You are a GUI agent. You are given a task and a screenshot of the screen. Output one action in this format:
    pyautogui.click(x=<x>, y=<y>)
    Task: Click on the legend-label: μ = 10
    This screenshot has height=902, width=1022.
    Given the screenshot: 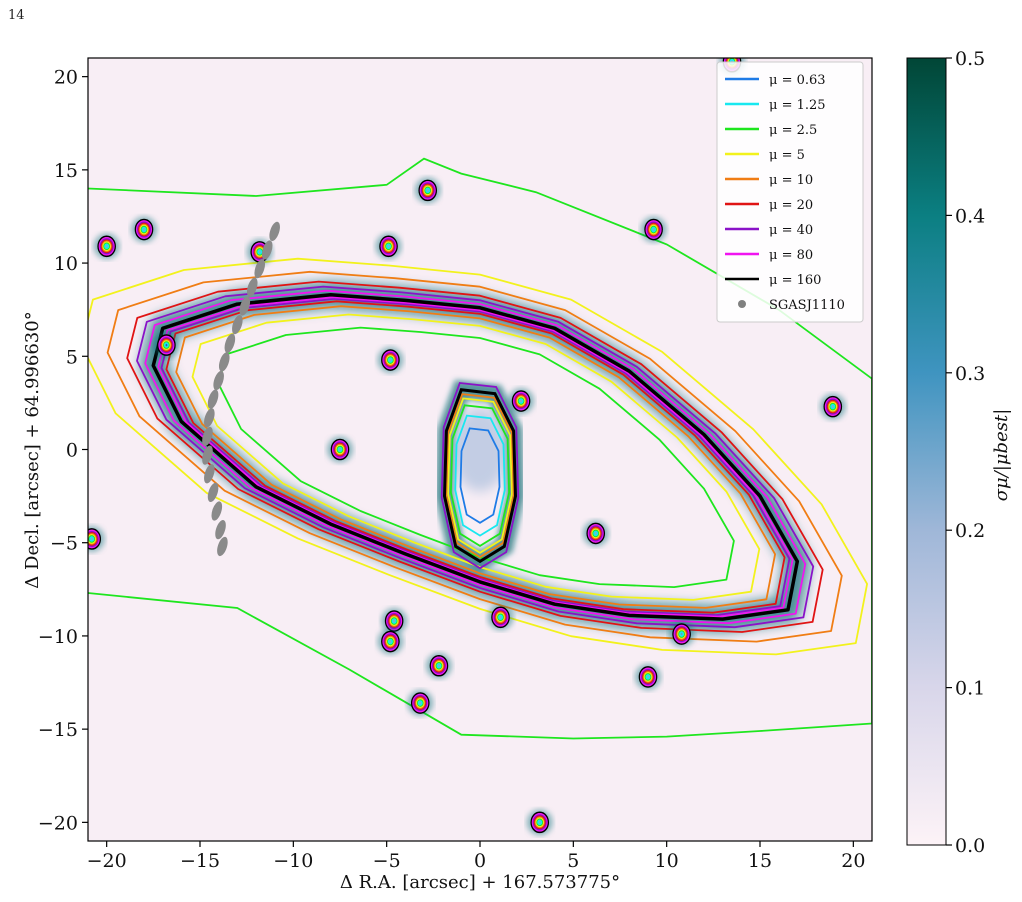 What is the action you would take?
    pyautogui.click(x=791, y=180)
    